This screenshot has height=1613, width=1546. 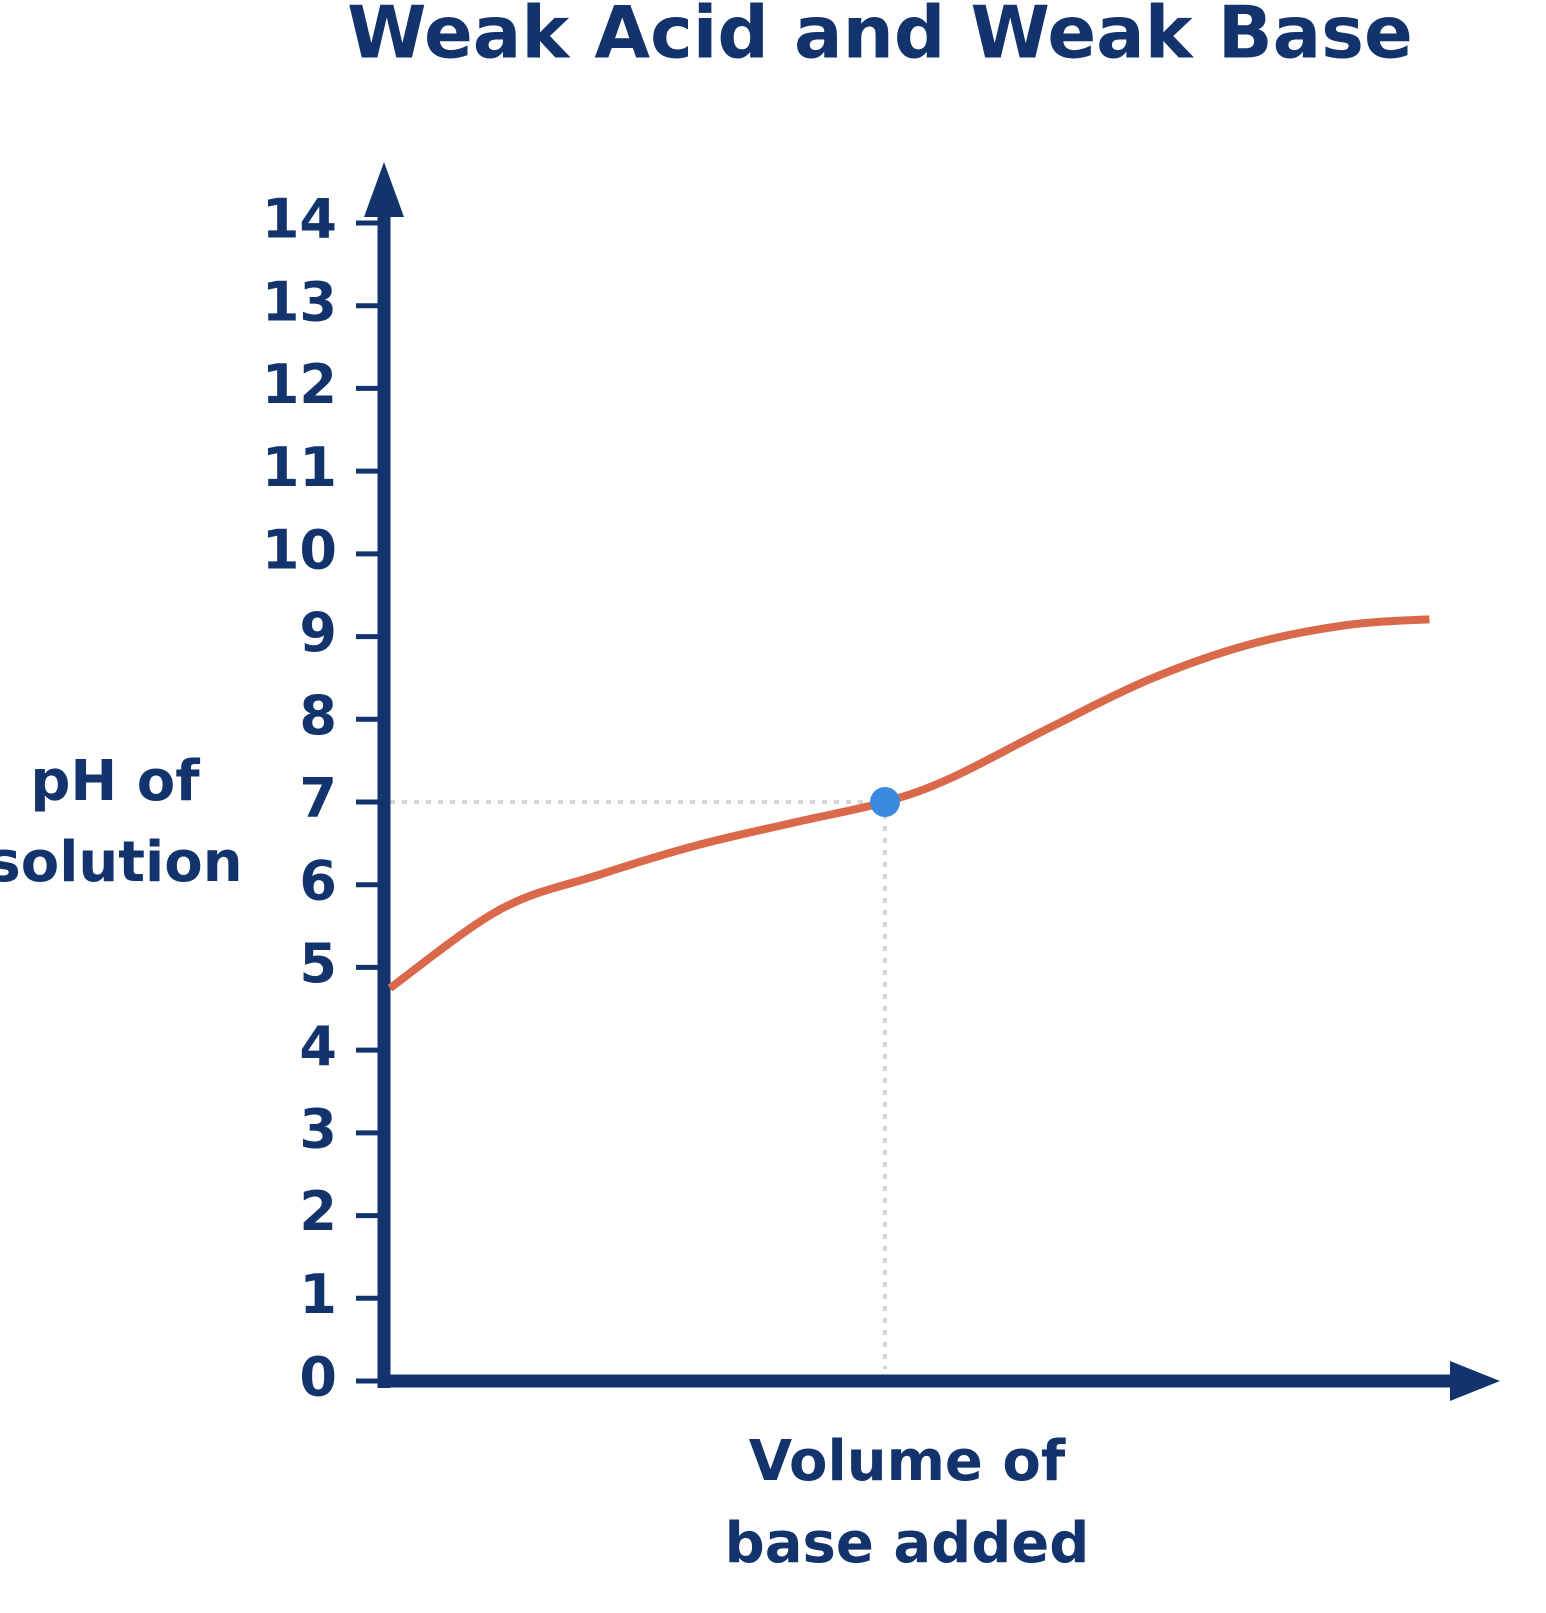 I want to click on y-tick-label: 12, so click(x=299, y=384).